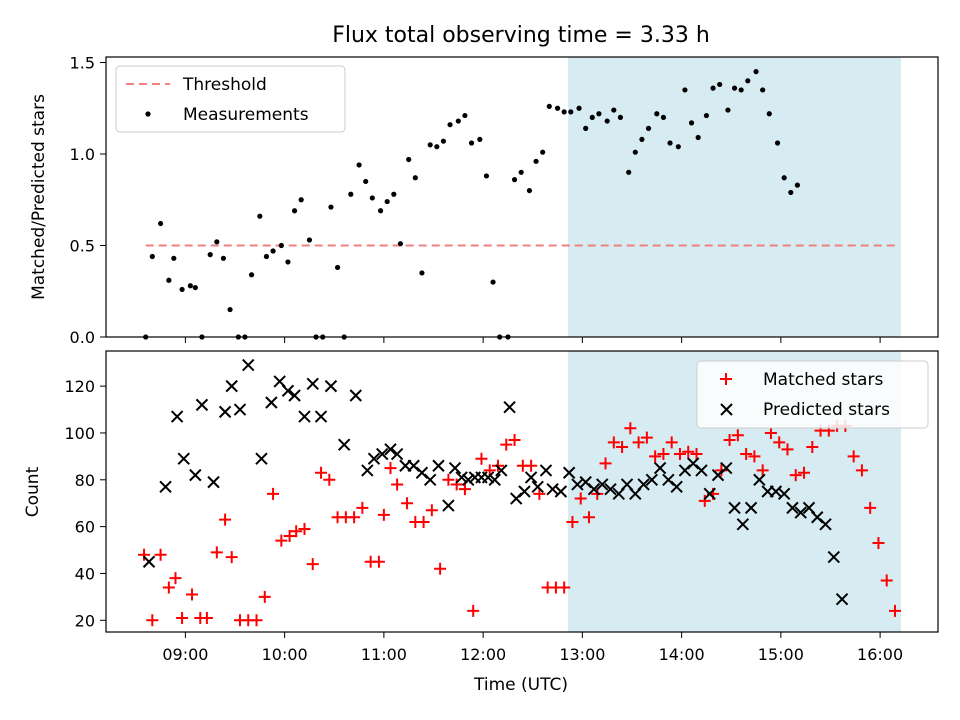  Describe the element at coordinates (82, 154) in the screenshot. I see `top-y-tick-label: 1.0` at that location.